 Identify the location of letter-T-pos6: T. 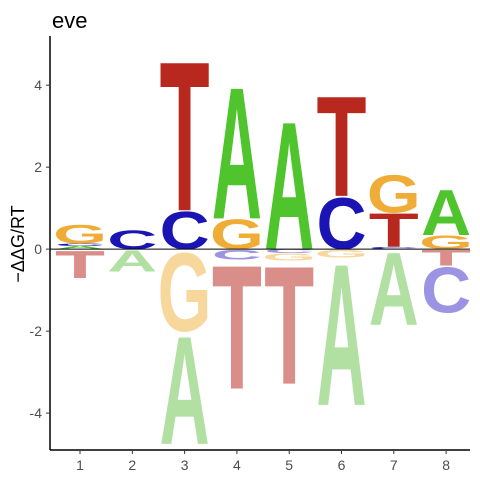
(342, 146).